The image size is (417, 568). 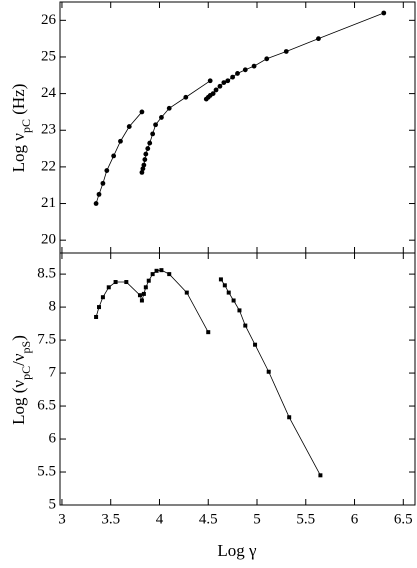 What do you see at coordinates (257, 519) in the screenshot?
I see `x-tick-label: 5` at bounding box center [257, 519].